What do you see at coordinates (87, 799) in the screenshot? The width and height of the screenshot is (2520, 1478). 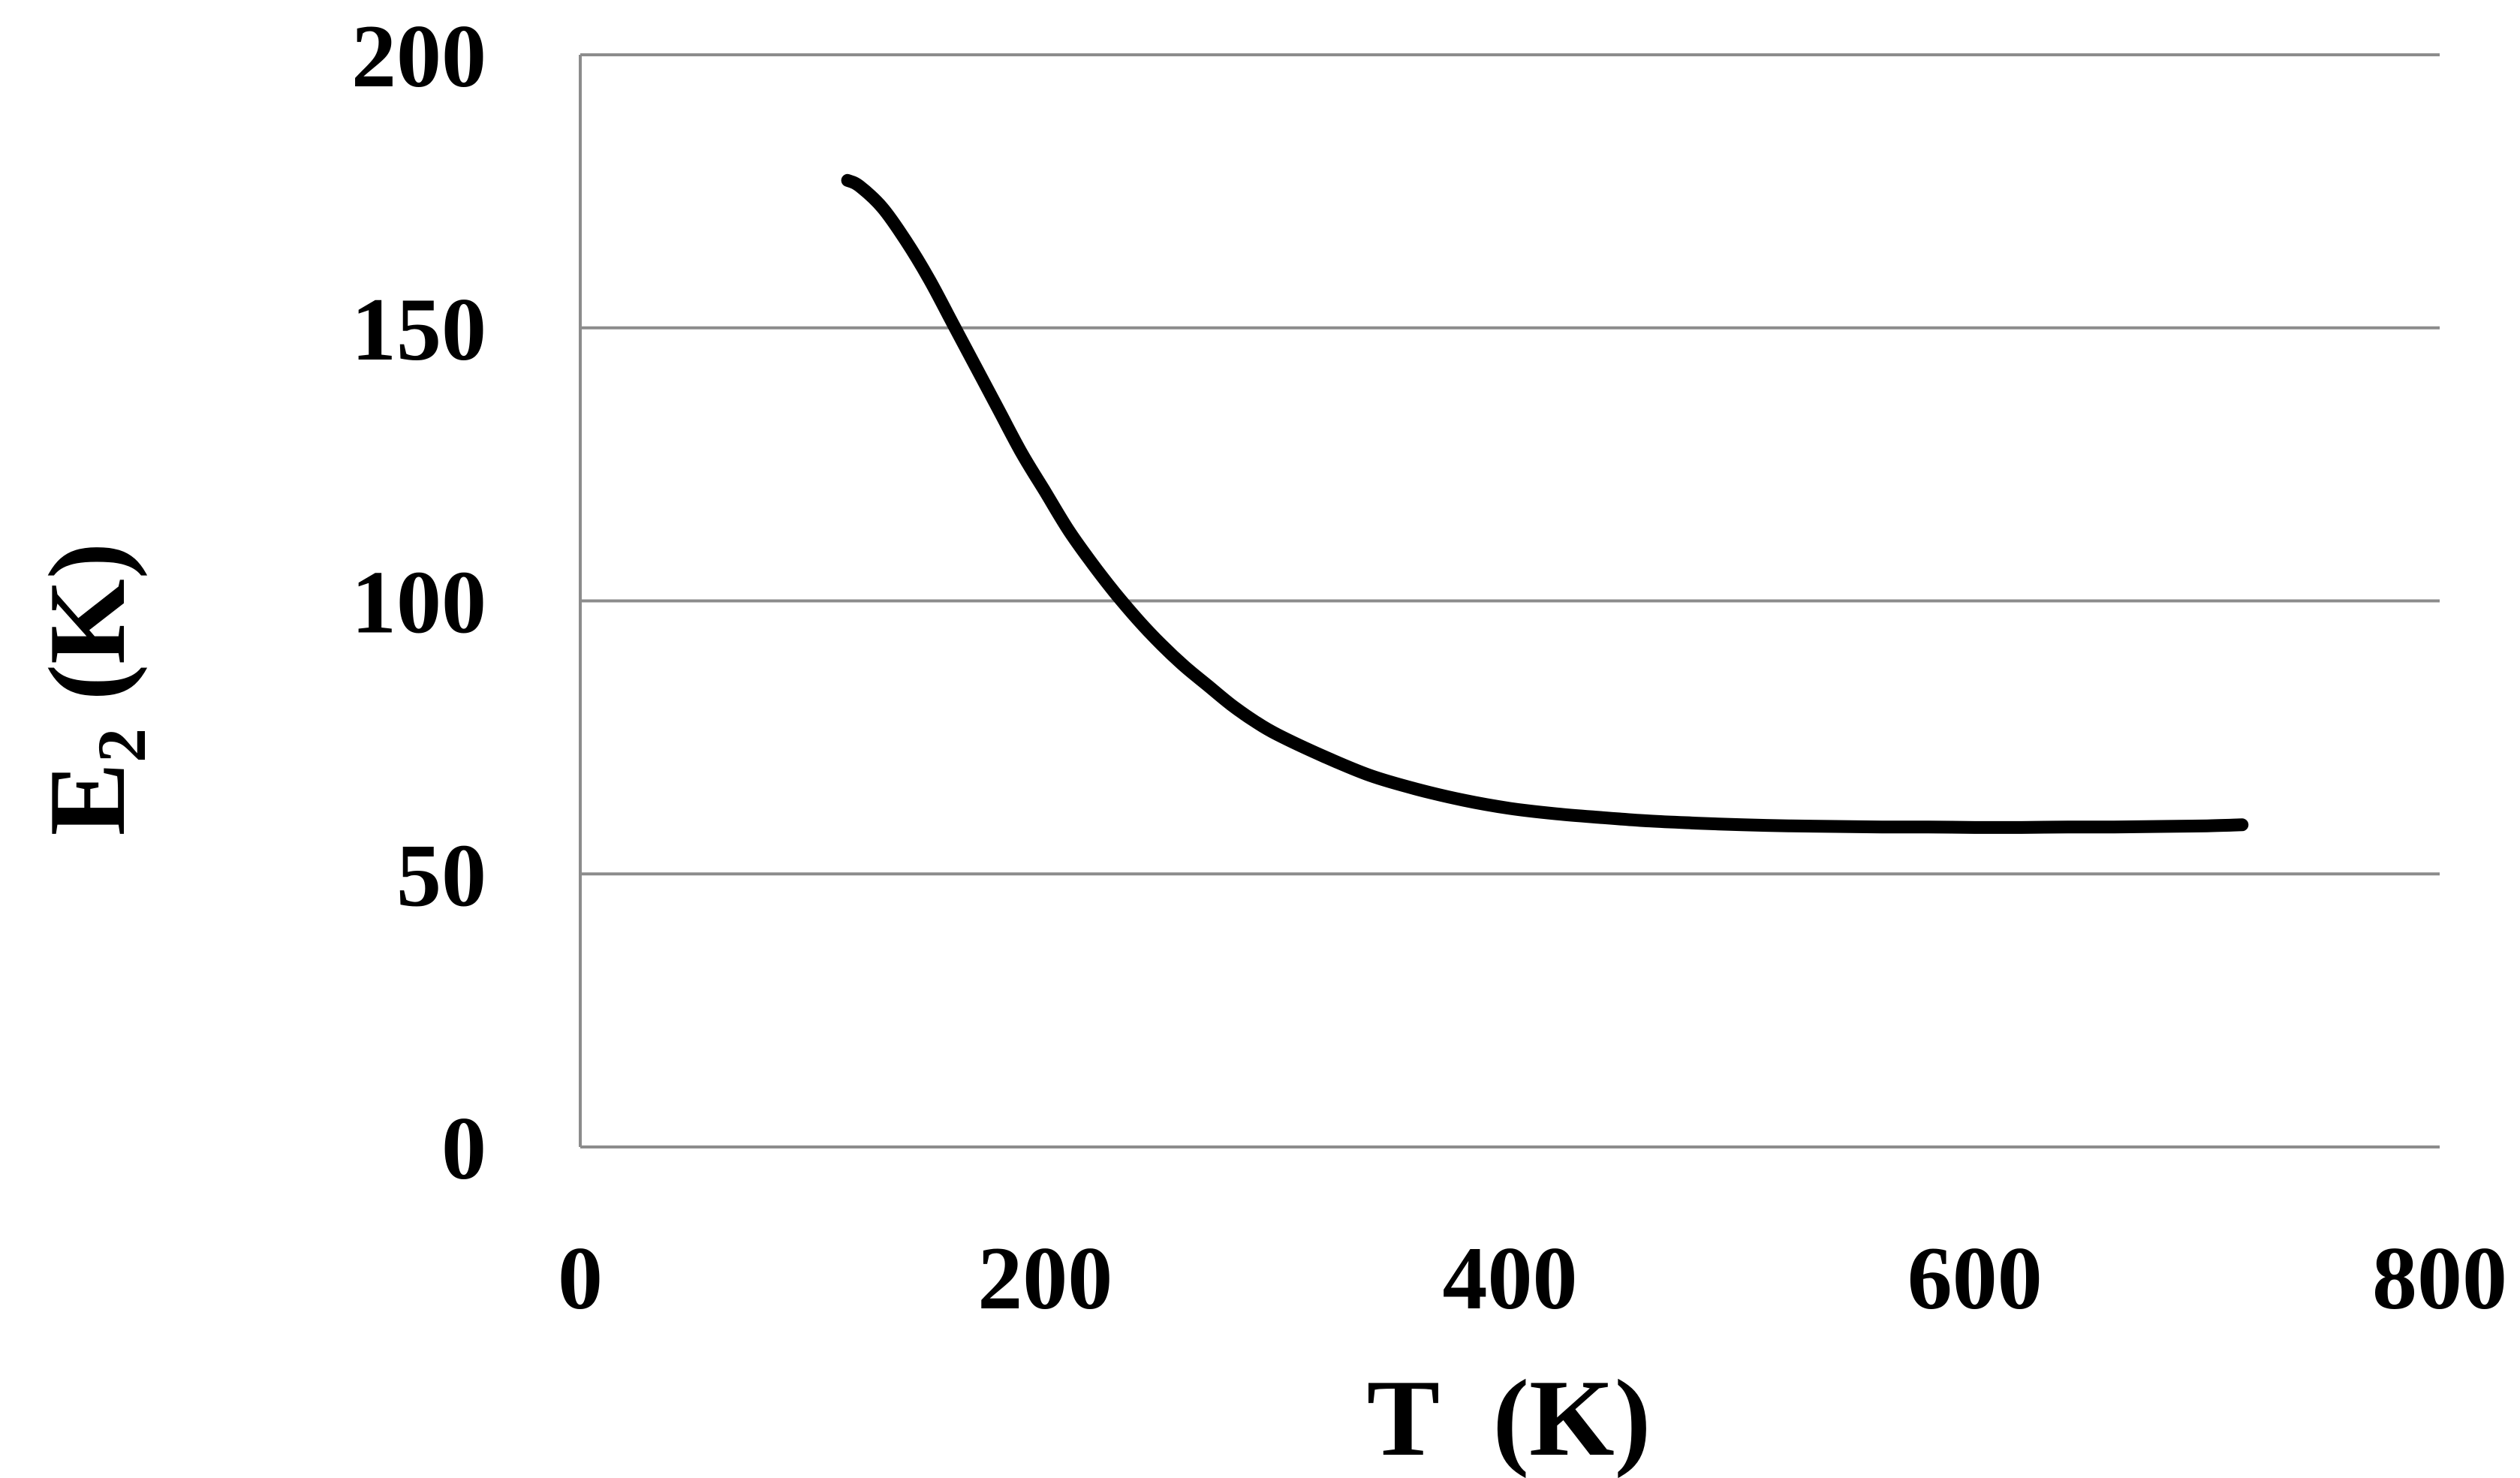 I see `y-axis-title-main: E` at bounding box center [87, 799].